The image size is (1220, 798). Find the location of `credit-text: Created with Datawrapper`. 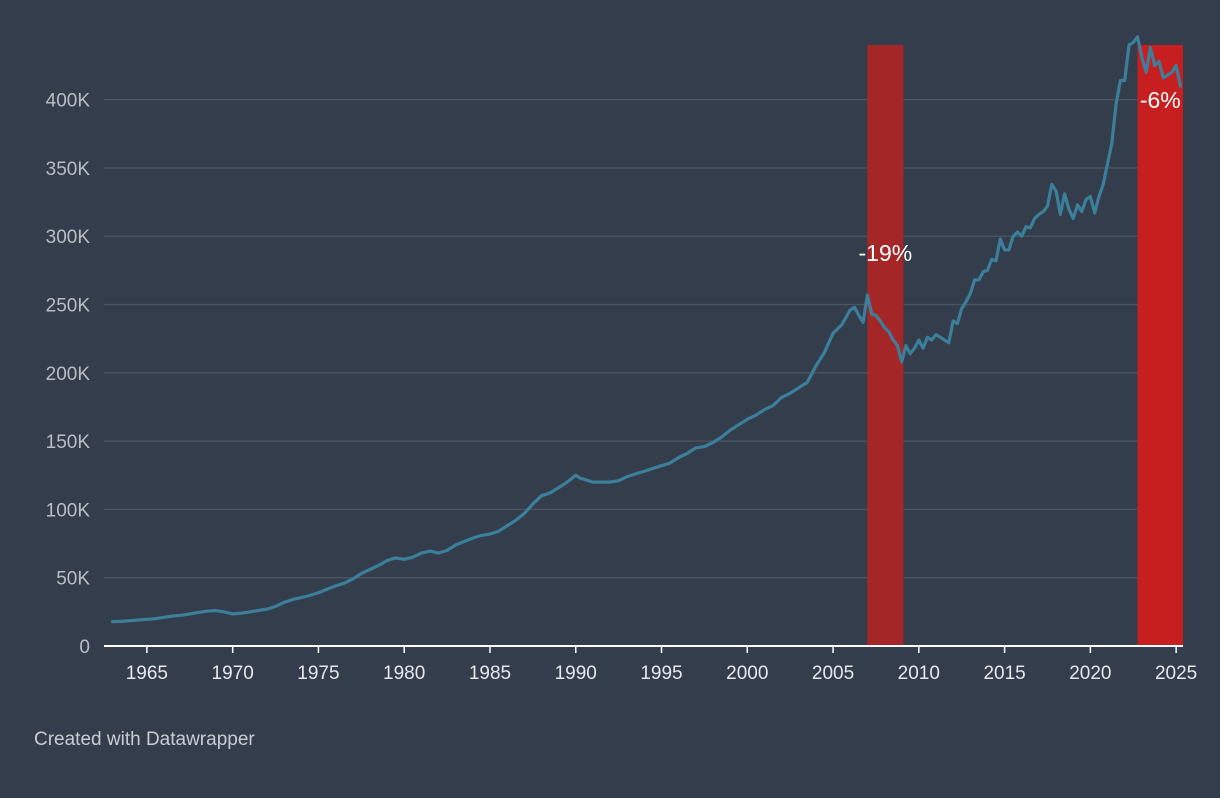

credit-text: Created with Datawrapper is located at coordinates (144, 739).